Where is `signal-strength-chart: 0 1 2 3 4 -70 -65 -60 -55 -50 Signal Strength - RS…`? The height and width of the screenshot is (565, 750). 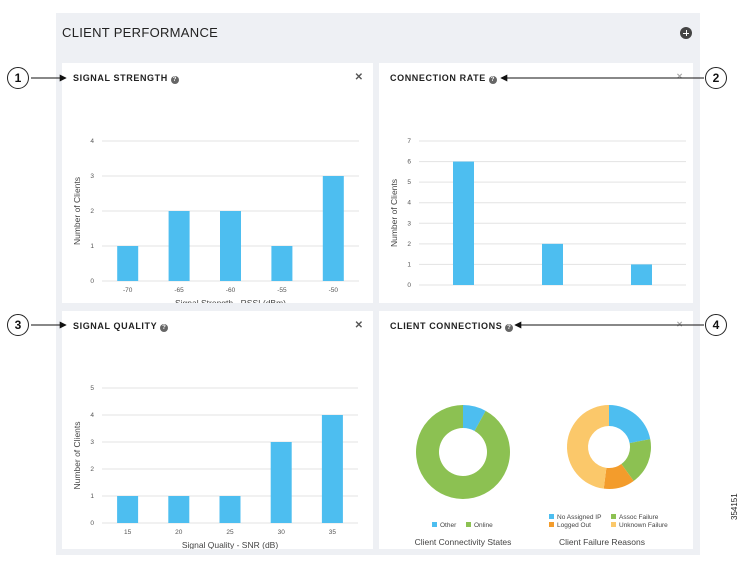
signal-strength-chart: 0 1 2 3 4 -70 -65 -60 -55 -50 Signal Strength - RS… is located at coordinates (215, 220).